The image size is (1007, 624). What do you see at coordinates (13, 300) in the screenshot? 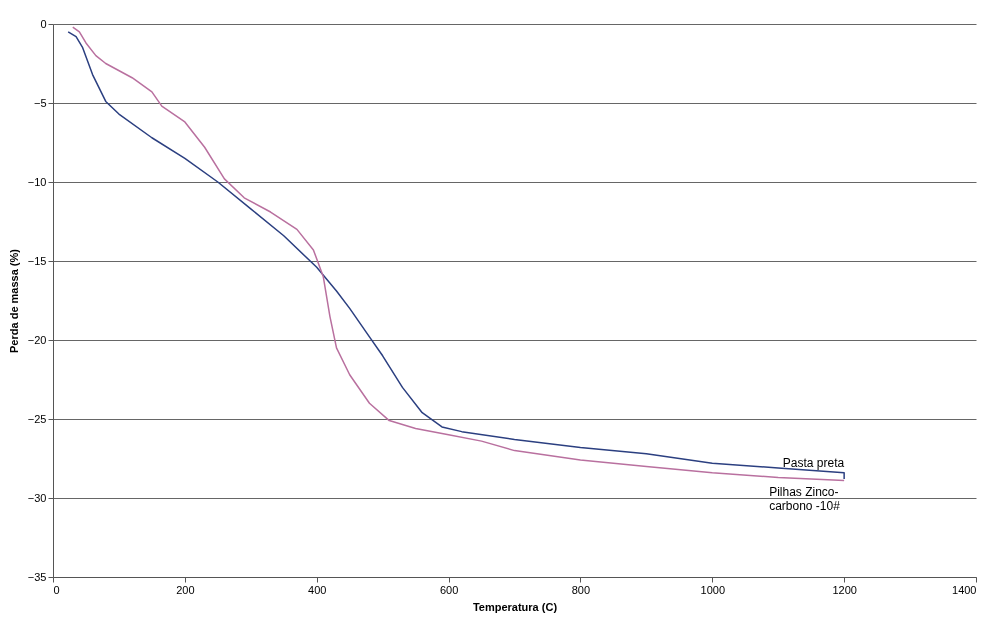
I see `y-axis-title: Perda de massa (%)` at bounding box center [13, 300].